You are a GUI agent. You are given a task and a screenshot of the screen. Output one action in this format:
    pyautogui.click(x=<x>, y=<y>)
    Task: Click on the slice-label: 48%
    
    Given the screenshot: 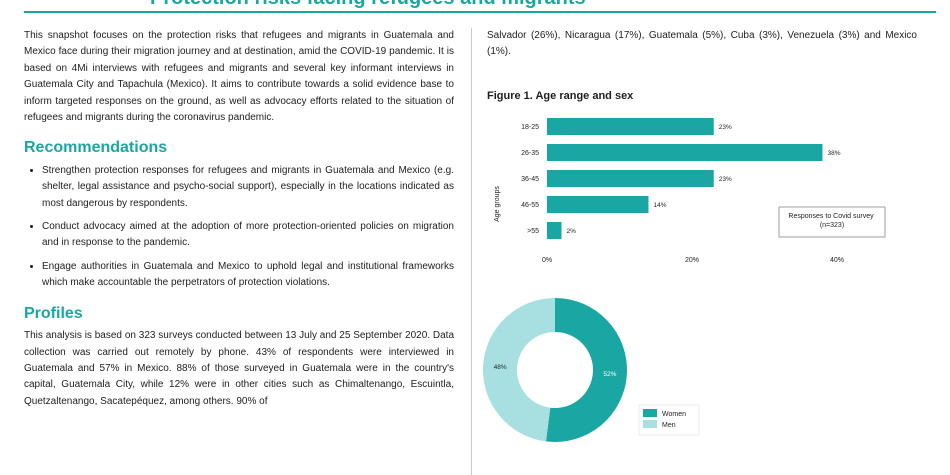 What is the action you would take?
    pyautogui.click(x=500, y=367)
    